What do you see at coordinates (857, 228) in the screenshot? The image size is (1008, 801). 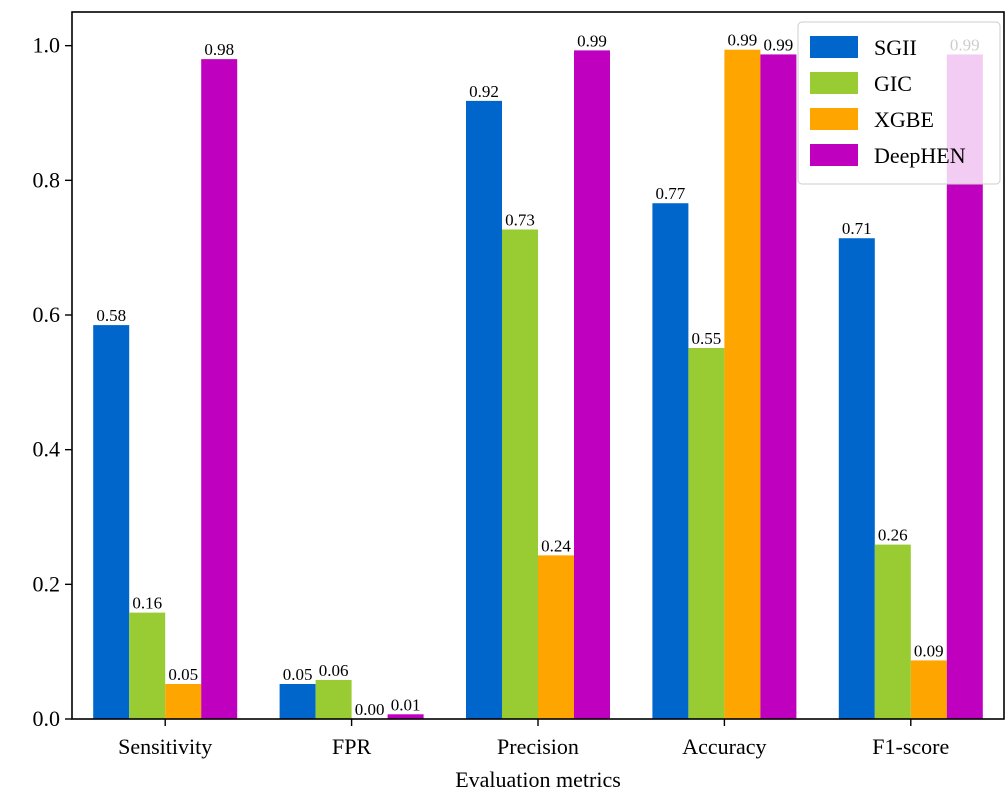 I see `data-label-sgii-f1-score: 0.71` at bounding box center [857, 228].